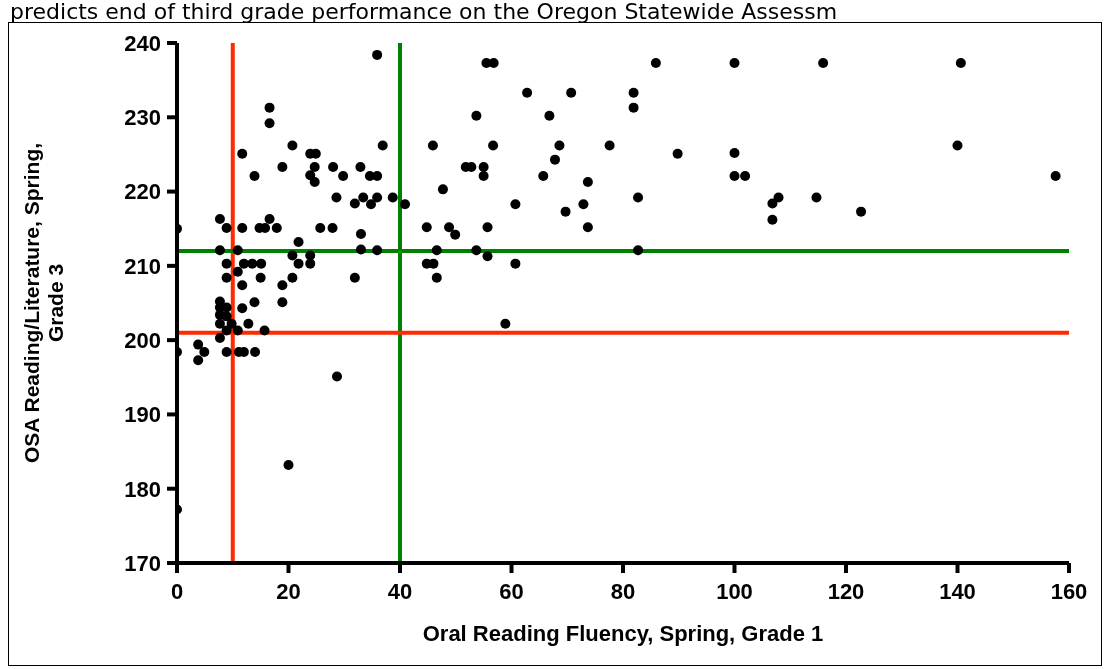 This screenshot has height=669, width=1110. What do you see at coordinates (957, 591) in the screenshot?
I see `x-tick-label: 140` at bounding box center [957, 591].